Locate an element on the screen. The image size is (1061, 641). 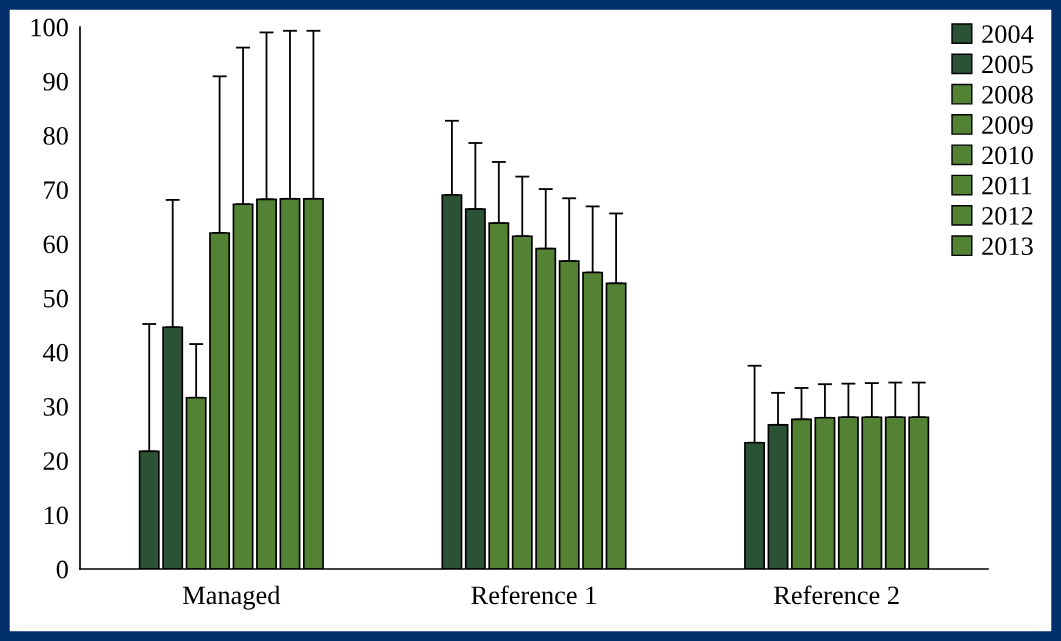
y-tick-label: 10 is located at coordinates (56, 515).